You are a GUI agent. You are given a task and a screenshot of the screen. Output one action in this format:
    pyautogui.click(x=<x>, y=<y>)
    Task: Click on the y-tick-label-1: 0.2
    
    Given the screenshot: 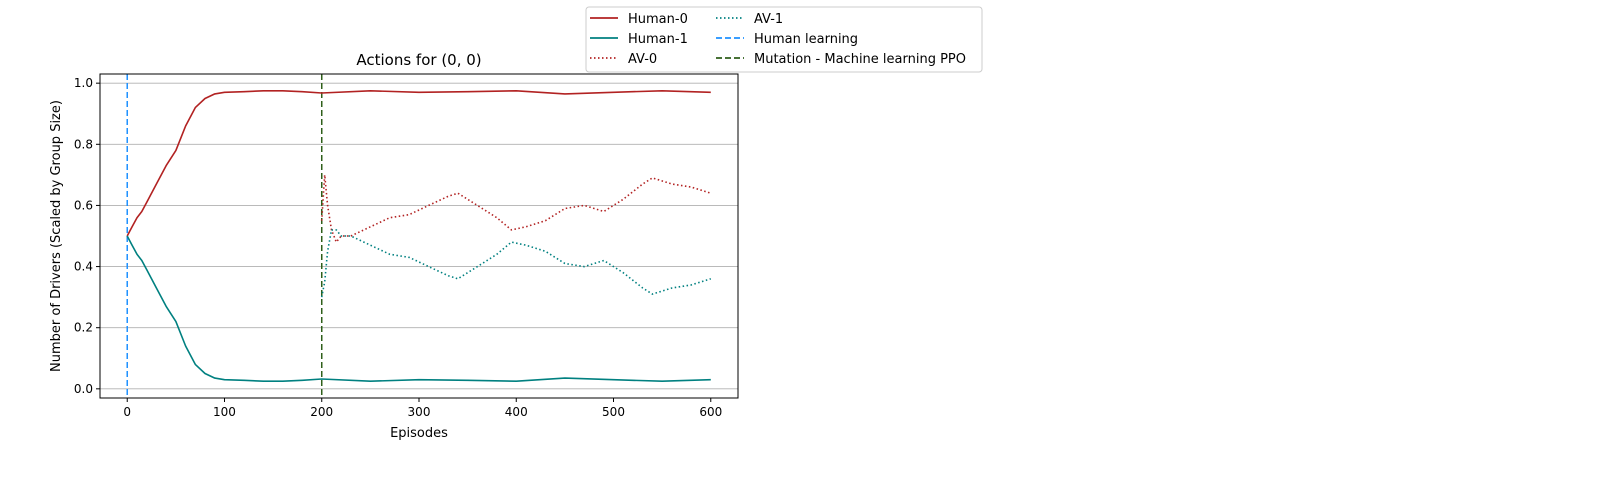 What is the action you would take?
    pyautogui.click(x=83, y=328)
    